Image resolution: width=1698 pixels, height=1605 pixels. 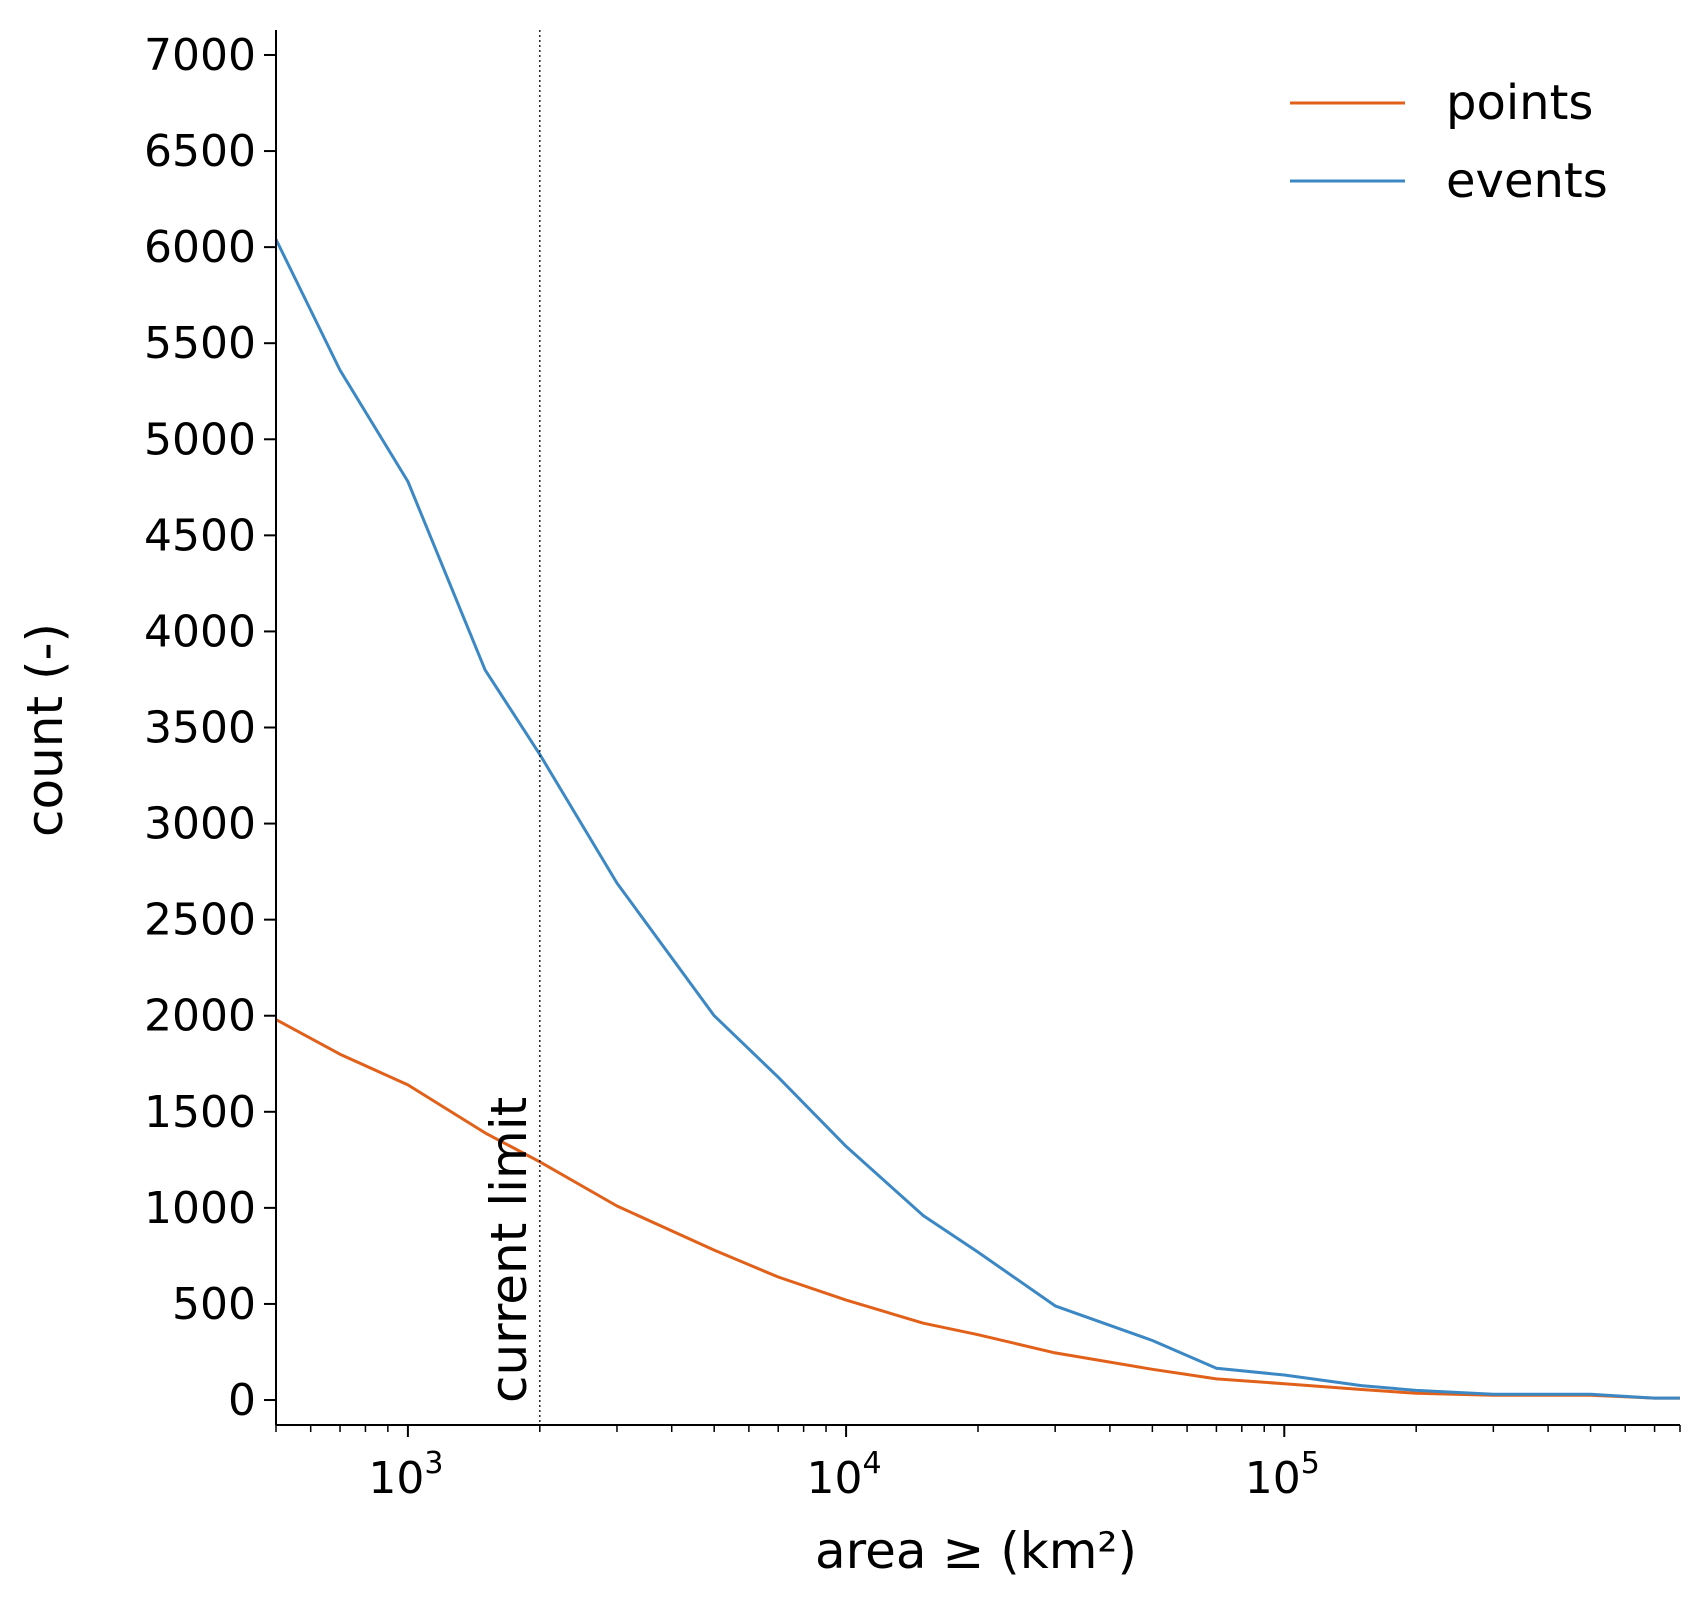 What do you see at coordinates (200, 439) in the screenshot?
I see `y-tick-label: 5000` at bounding box center [200, 439].